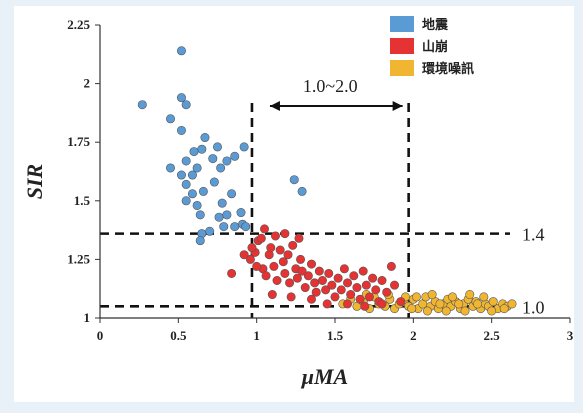 This screenshot has width=583, height=413. Describe the element at coordinates (330, 86) in the screenshot. I see `range-label: 1.0~2.0` at that location.